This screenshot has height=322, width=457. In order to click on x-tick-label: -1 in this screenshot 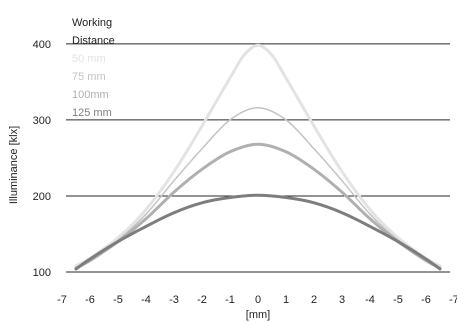, I will do `click(230, 300)`.